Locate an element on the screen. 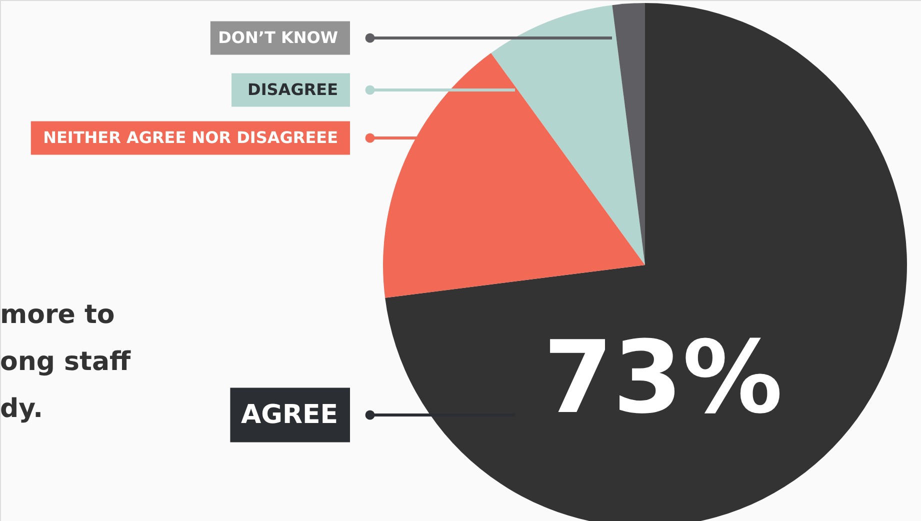  text: ong staff is located at coordinates (66, 362).